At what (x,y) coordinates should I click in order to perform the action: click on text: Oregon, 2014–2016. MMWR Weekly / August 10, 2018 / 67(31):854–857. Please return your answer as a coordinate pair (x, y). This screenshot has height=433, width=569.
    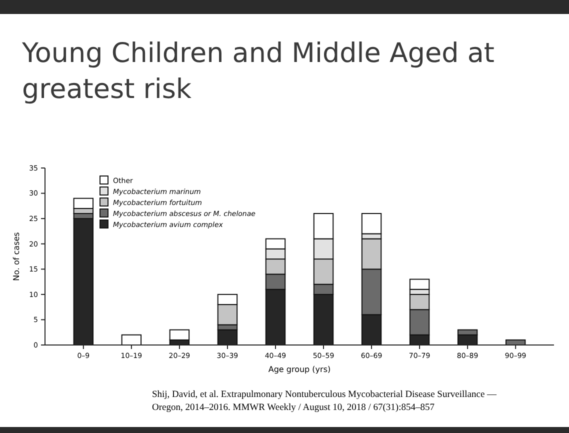
    Looking at the image, I should click on (293, 408).